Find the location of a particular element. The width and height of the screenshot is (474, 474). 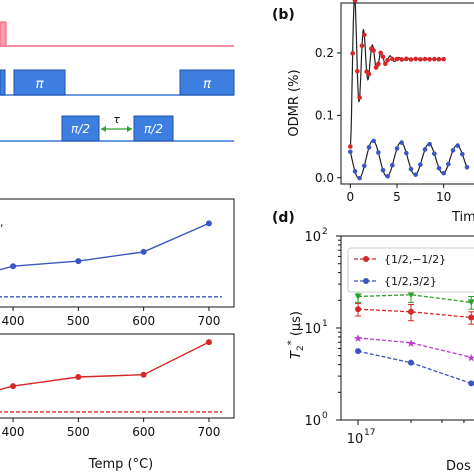

temp-upper-corner-mark: , is located at coordinates (2, 222).